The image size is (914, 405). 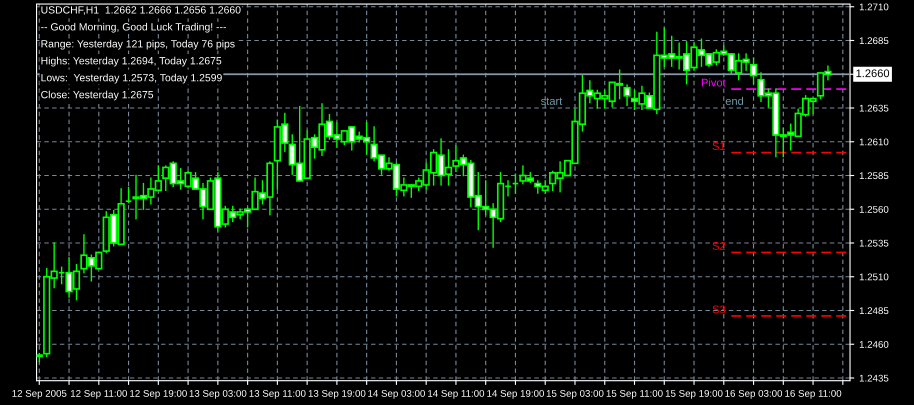 I want to click on x-tick-label: 12 Sep 2005, so click(x=39, y=394).